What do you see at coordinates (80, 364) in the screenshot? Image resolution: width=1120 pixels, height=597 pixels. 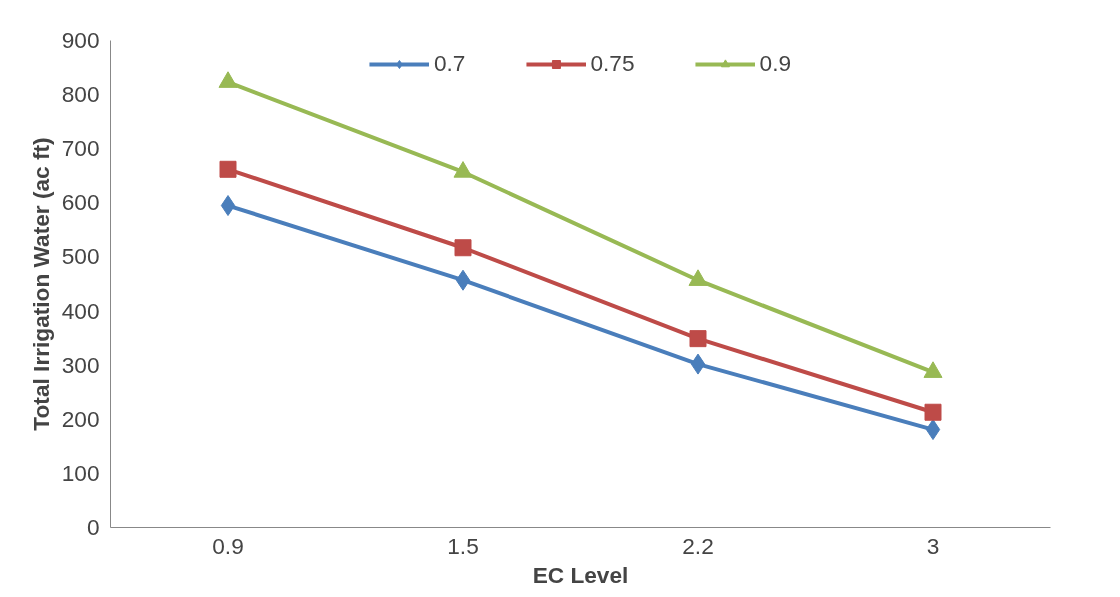 I see `y-tick-label: 300` at bounding box center [80, 364].